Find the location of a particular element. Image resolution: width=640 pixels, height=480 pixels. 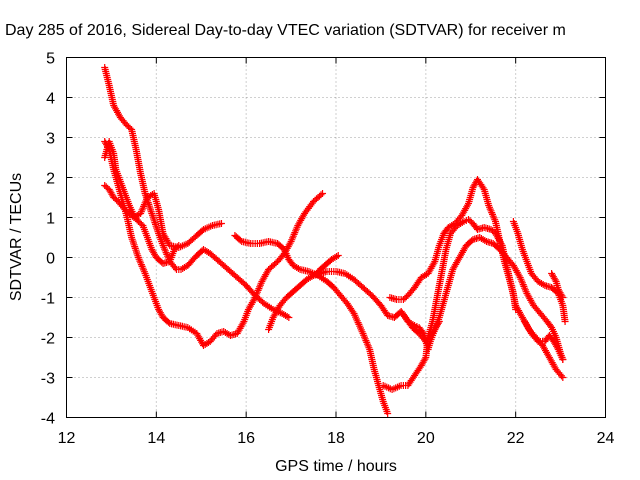

x-tick-label: 18 is located at coordinates (336, 438).